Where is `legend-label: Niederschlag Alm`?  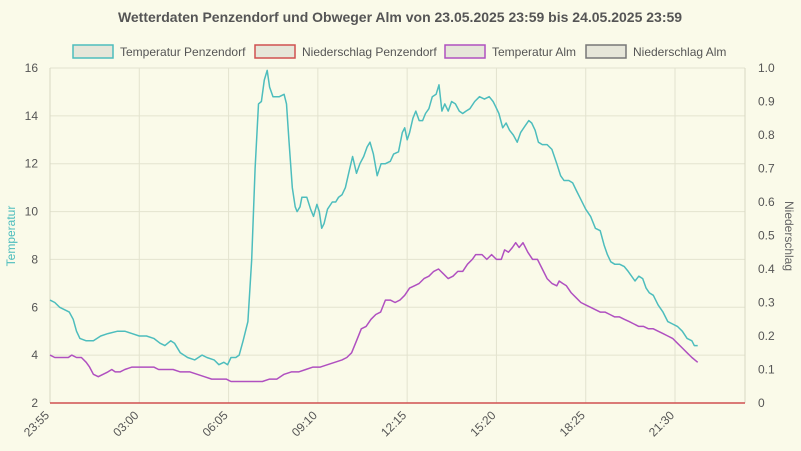 legend-label: Niederschlag Alm is located at coordinates (679, 52).